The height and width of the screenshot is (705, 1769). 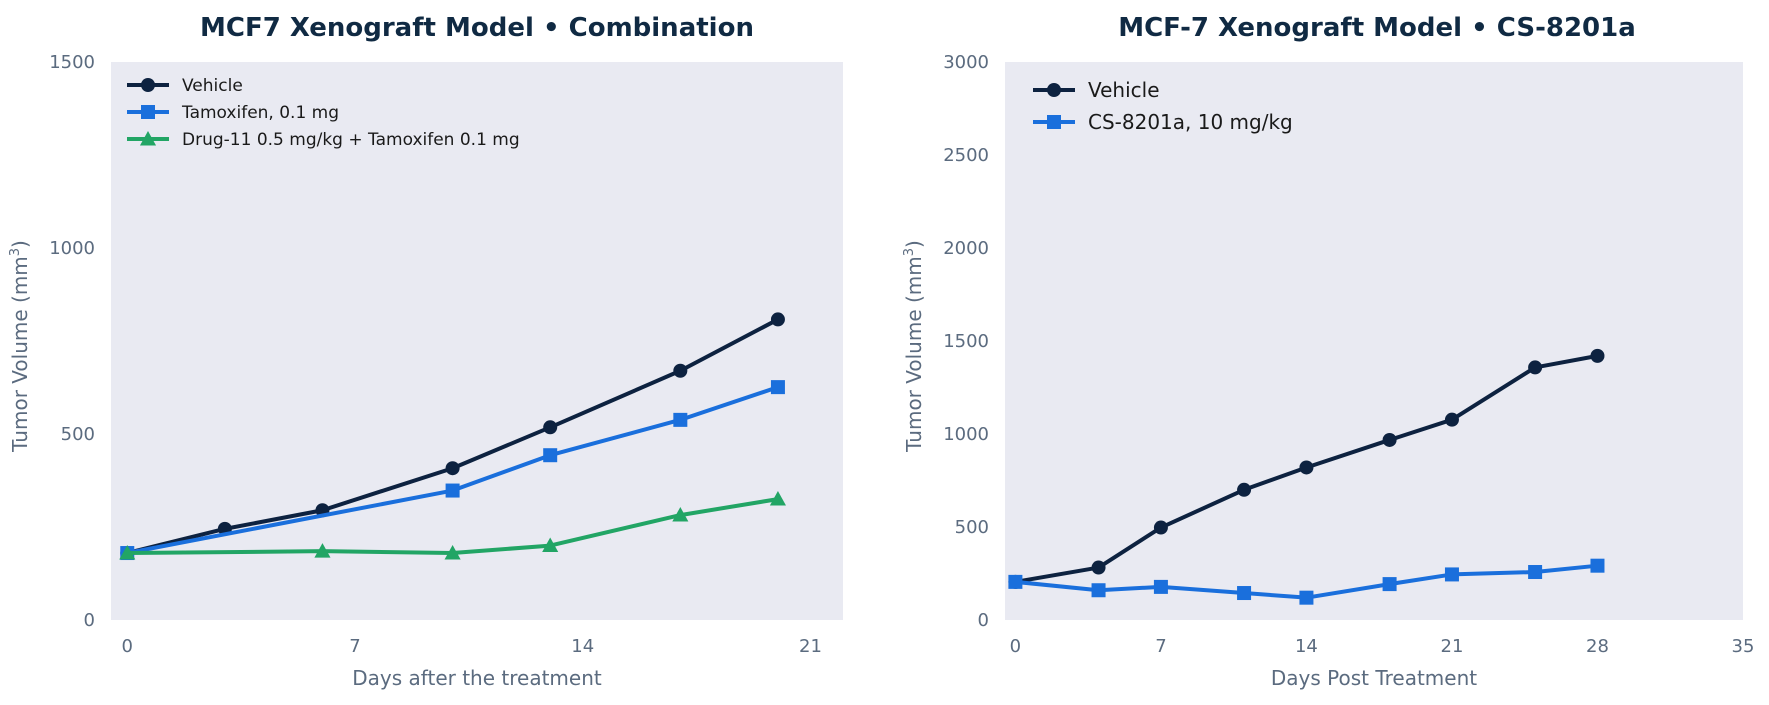 I want to click on legend-label: Tamoxifen, 0.1 mg, so click(x=260, y=113).